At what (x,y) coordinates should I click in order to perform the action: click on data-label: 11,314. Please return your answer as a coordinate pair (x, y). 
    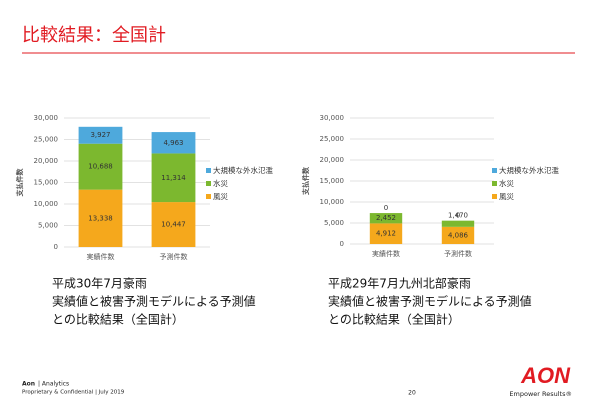
    Looking at the image, I should click on (173, 178).